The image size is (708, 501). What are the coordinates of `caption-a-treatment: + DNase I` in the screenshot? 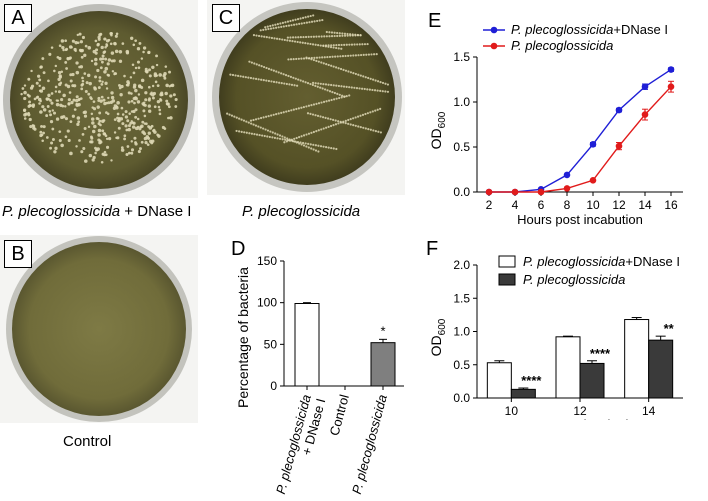 It's located at (156, 211).